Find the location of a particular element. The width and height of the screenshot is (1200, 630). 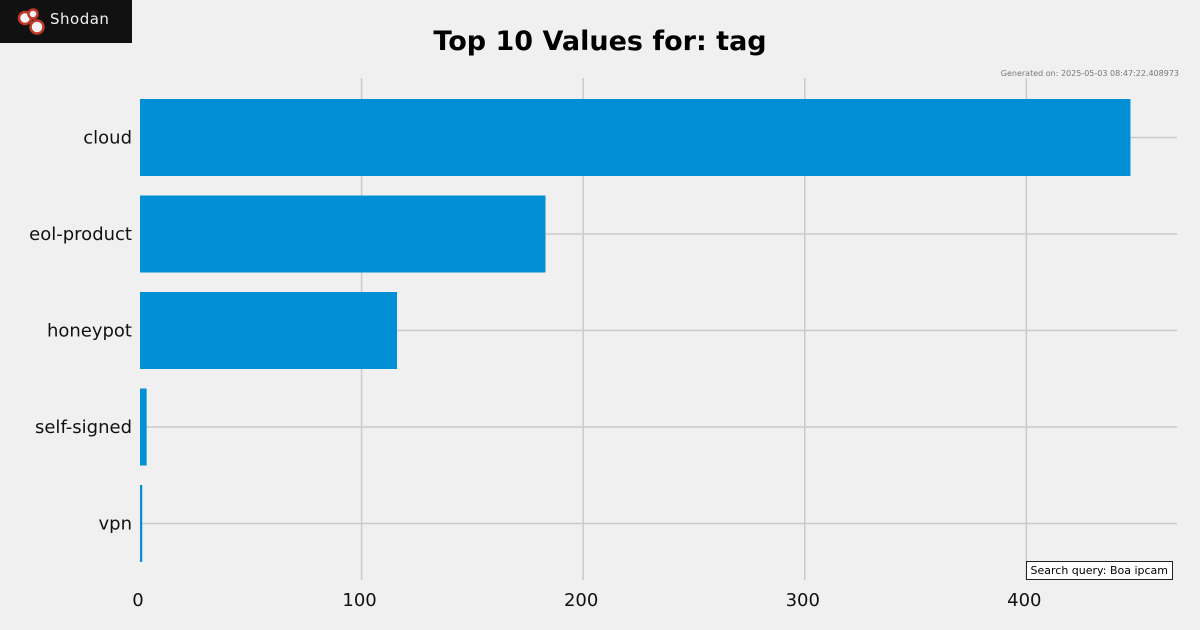

x-tick-label: 200 is located at coordinates (581, 600).